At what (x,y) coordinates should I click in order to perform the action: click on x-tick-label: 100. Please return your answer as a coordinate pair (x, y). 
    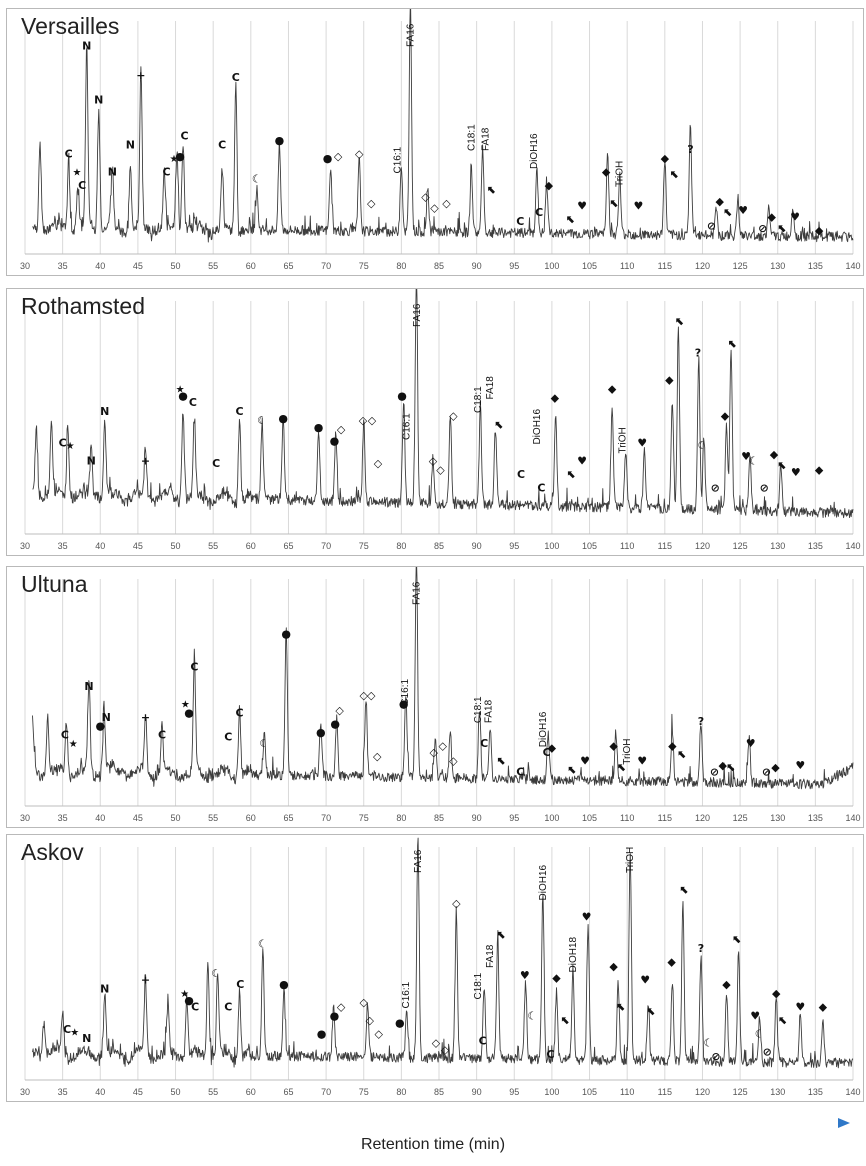
    Looking at the image, I should click on (551, 546).